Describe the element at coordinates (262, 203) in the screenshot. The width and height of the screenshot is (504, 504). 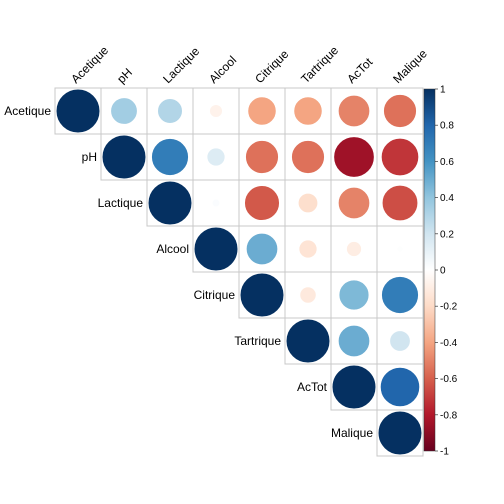
I see `corr-circle-lactique-citrique` at that location.